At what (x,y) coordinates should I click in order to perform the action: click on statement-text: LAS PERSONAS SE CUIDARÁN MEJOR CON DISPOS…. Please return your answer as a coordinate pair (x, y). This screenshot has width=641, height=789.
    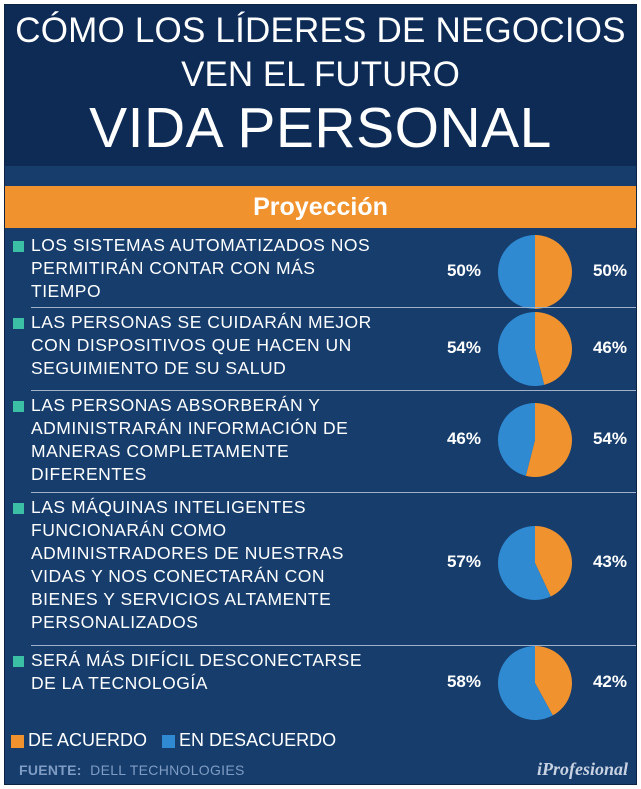
    Looking at the image, I should click on (231, 345).